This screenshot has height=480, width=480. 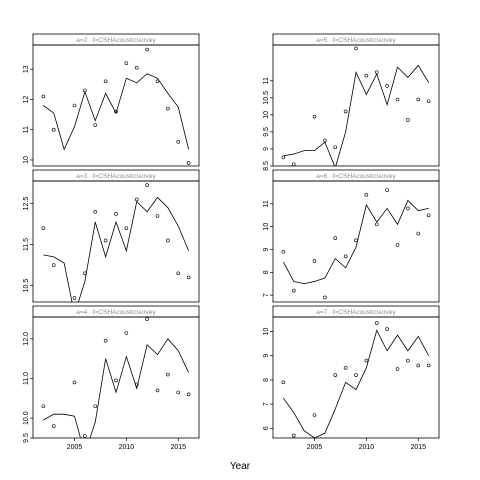 I want to click on panel-strip-label: a=5 : f=CSHAcousticsurvey, so click(x=356, y=40).